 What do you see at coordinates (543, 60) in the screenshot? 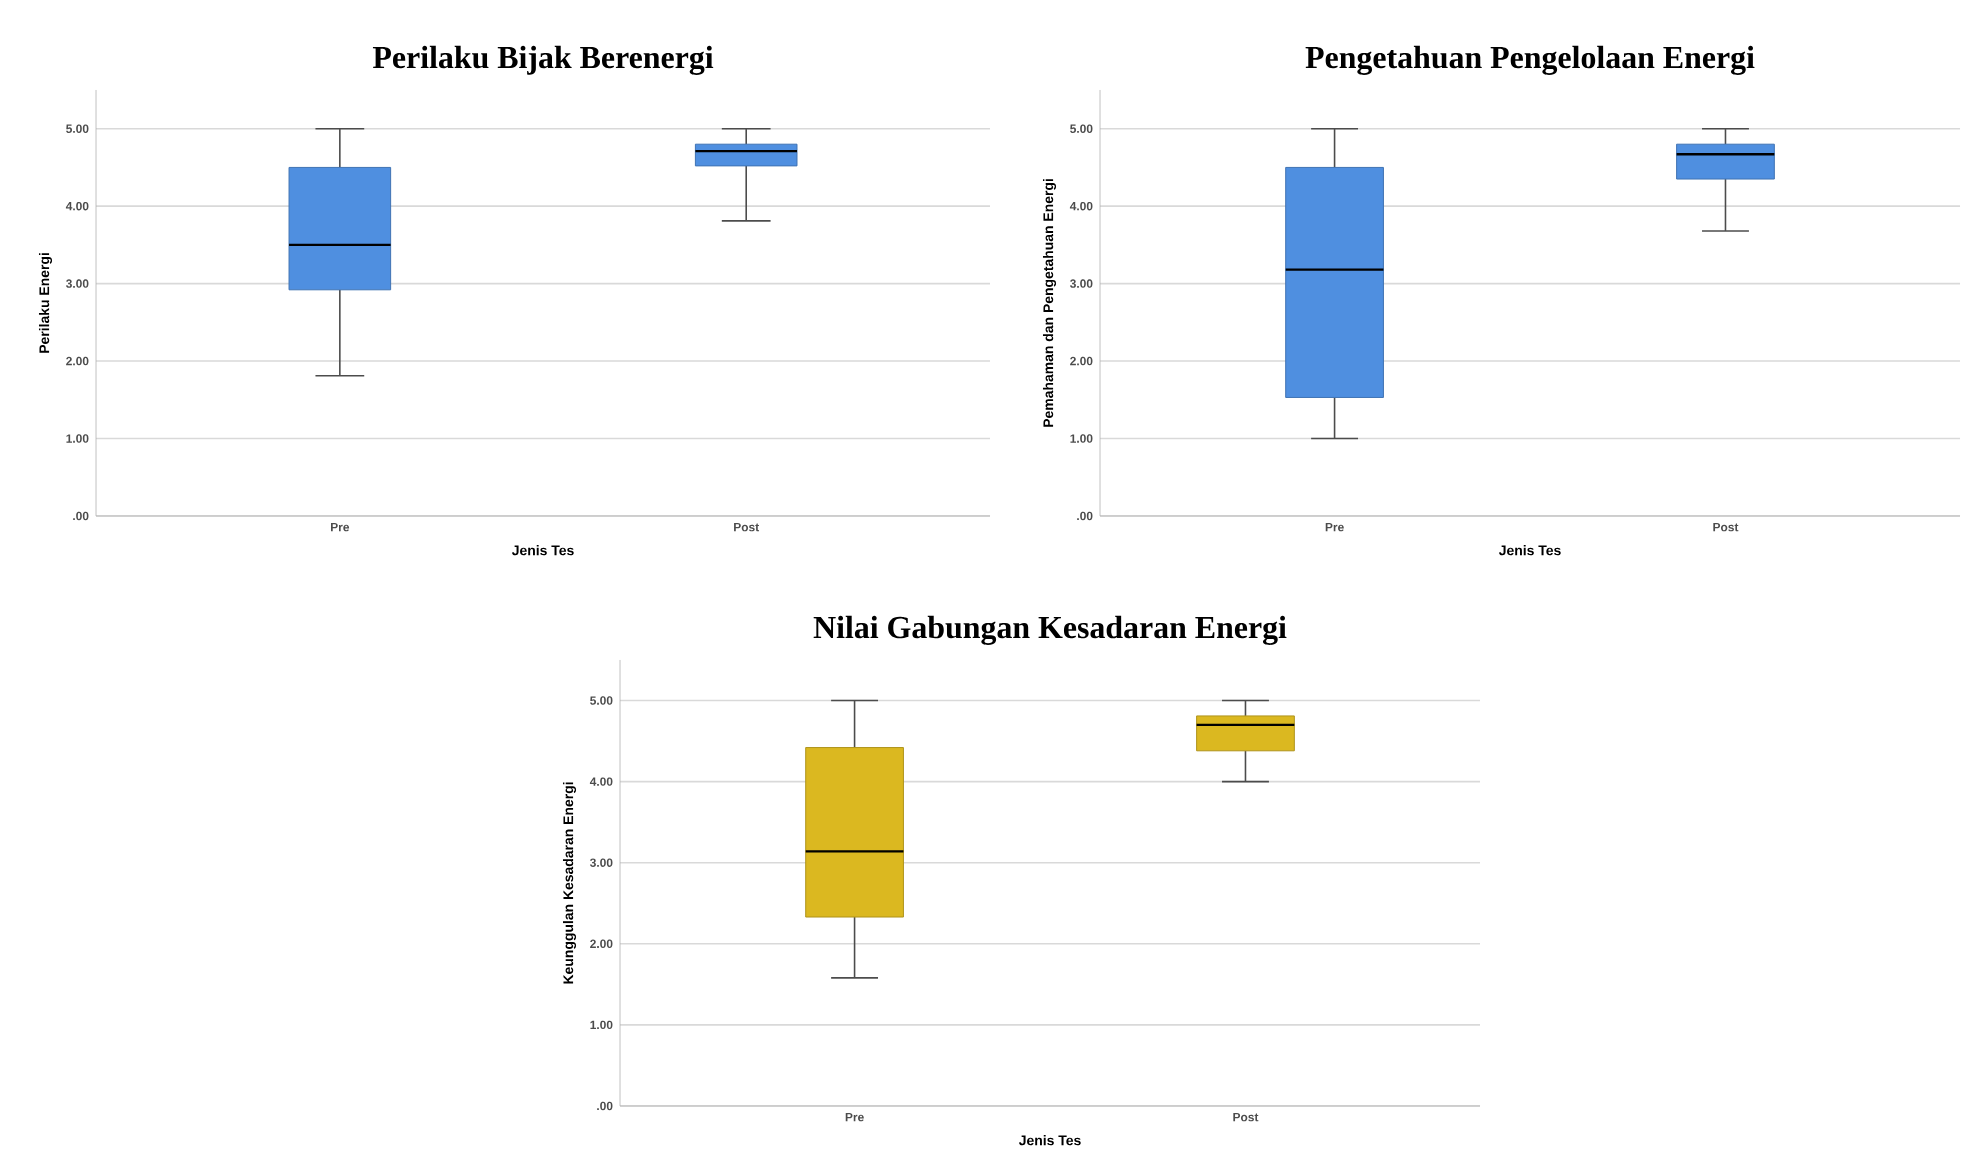
I see `chart-title: Perilaku Bijak Berenergi` at bounding box center [543, 60].